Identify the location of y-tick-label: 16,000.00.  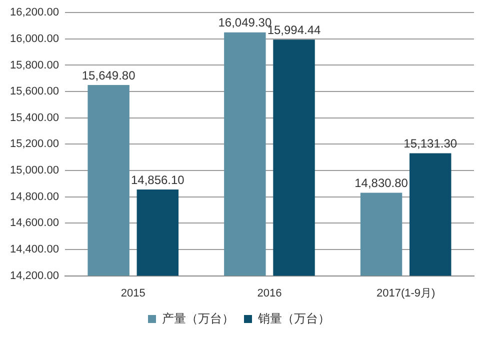
(34, 38).